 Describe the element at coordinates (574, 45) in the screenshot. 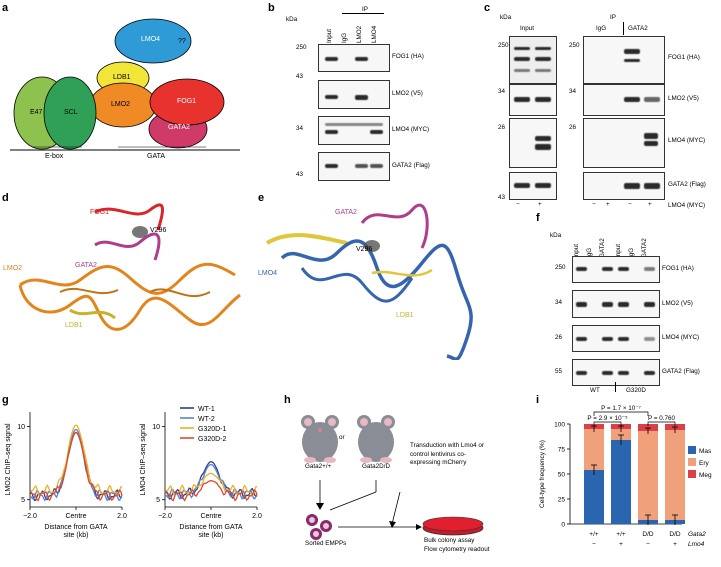

I see `c-marker-250b: 250` at that location.